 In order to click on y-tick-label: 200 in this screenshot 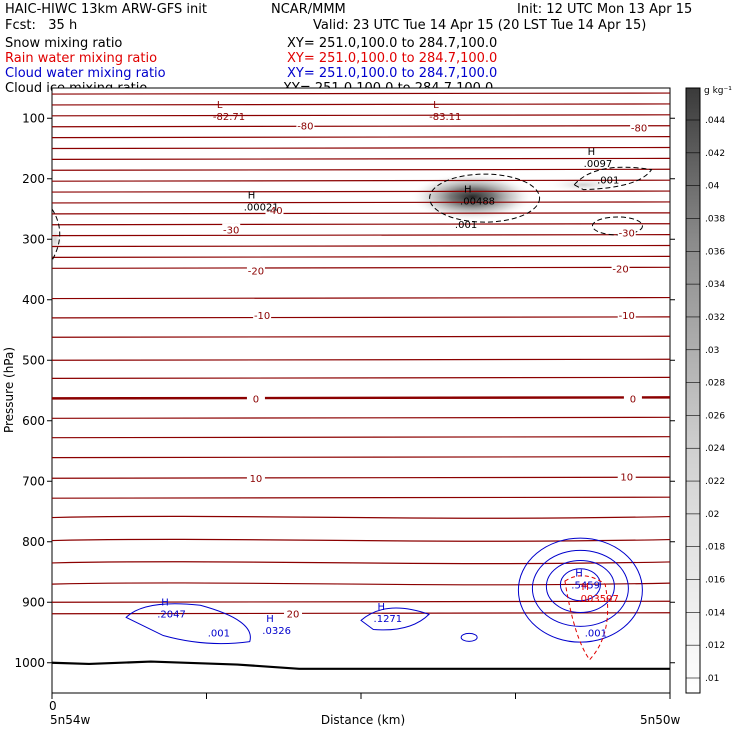, I will do `click(33, 179)`.